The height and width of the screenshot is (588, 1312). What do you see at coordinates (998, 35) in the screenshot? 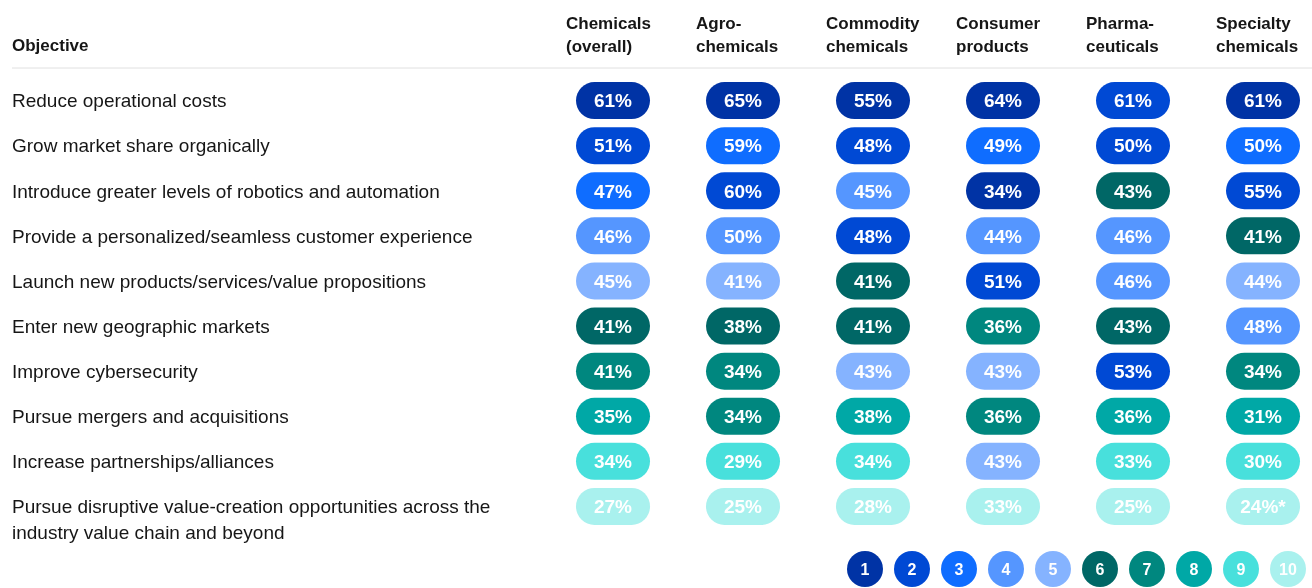
I see `x-tick-label: Consumer products` at bounding box center [998, 35].